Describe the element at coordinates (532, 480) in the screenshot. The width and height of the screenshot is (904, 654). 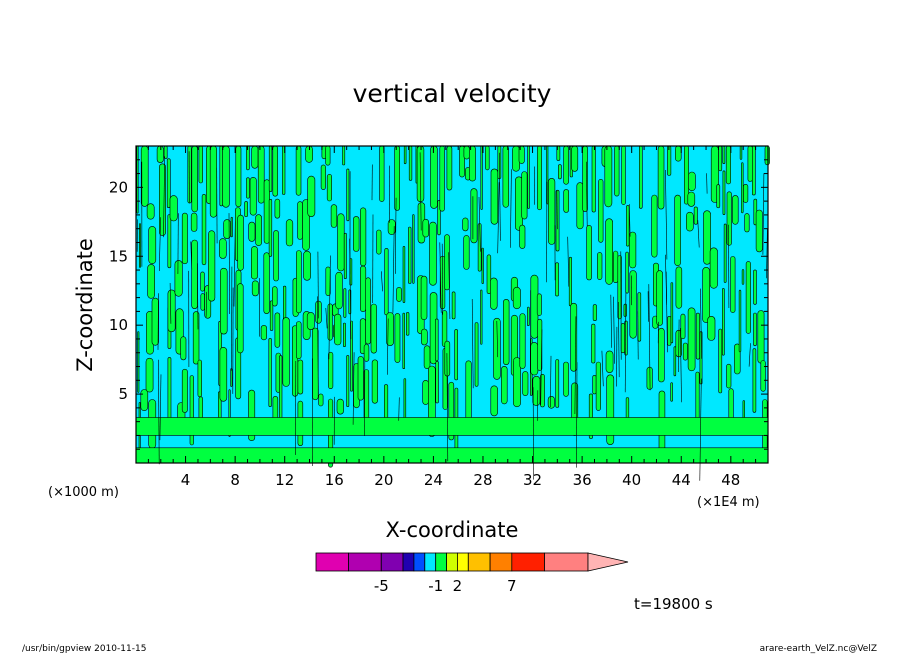
I see `x-tick-label: 32` at that location.